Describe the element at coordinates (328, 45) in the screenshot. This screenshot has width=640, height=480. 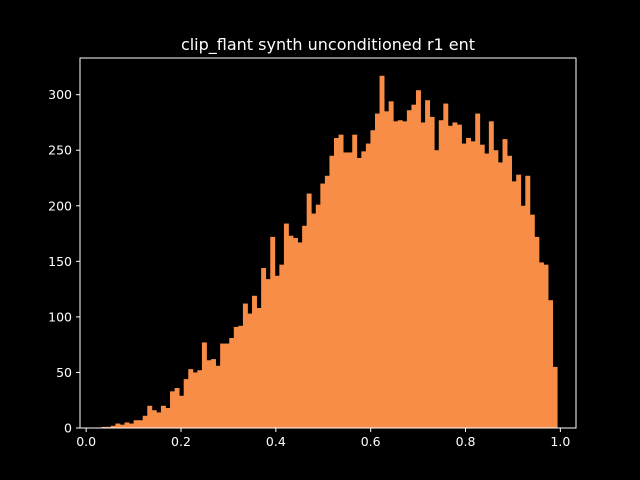
I see `chart-title: clip_flant synth unconditioned r1 ent` at that location.